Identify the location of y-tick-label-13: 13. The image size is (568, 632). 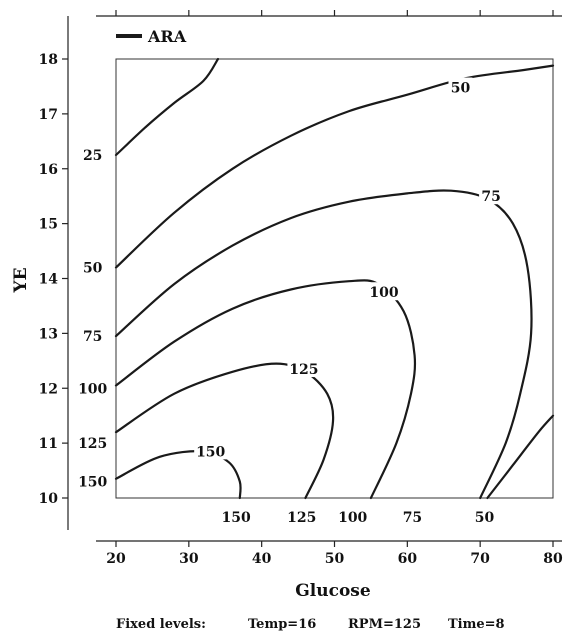
(48, 334).